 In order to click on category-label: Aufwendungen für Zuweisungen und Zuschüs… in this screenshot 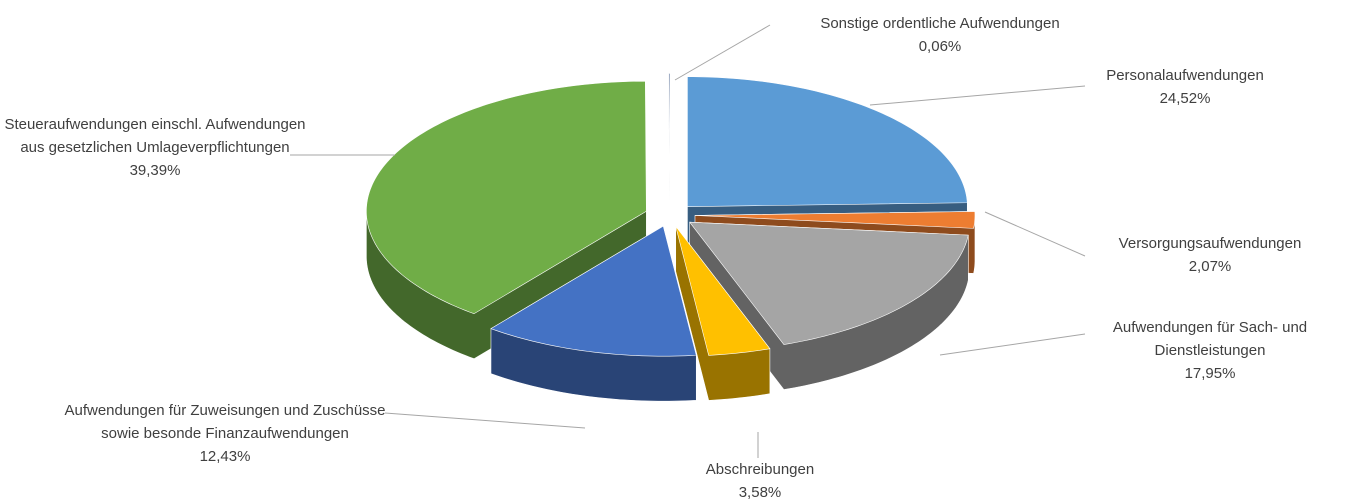, I will do `click(225, 422)`.